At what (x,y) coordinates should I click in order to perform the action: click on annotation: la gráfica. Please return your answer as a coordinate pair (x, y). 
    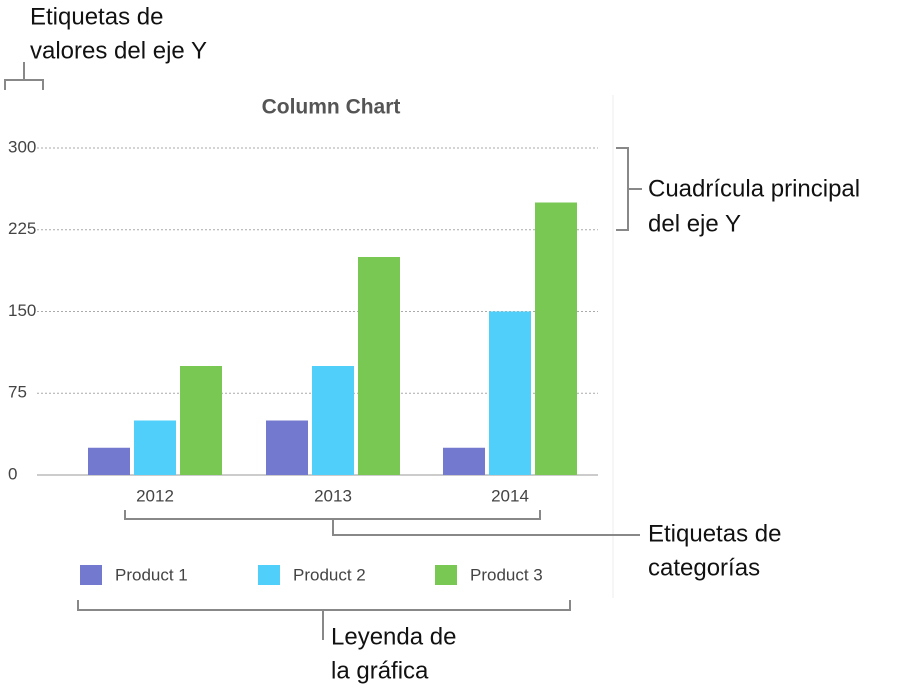
    Looking at the image, I should click on (380, 670).